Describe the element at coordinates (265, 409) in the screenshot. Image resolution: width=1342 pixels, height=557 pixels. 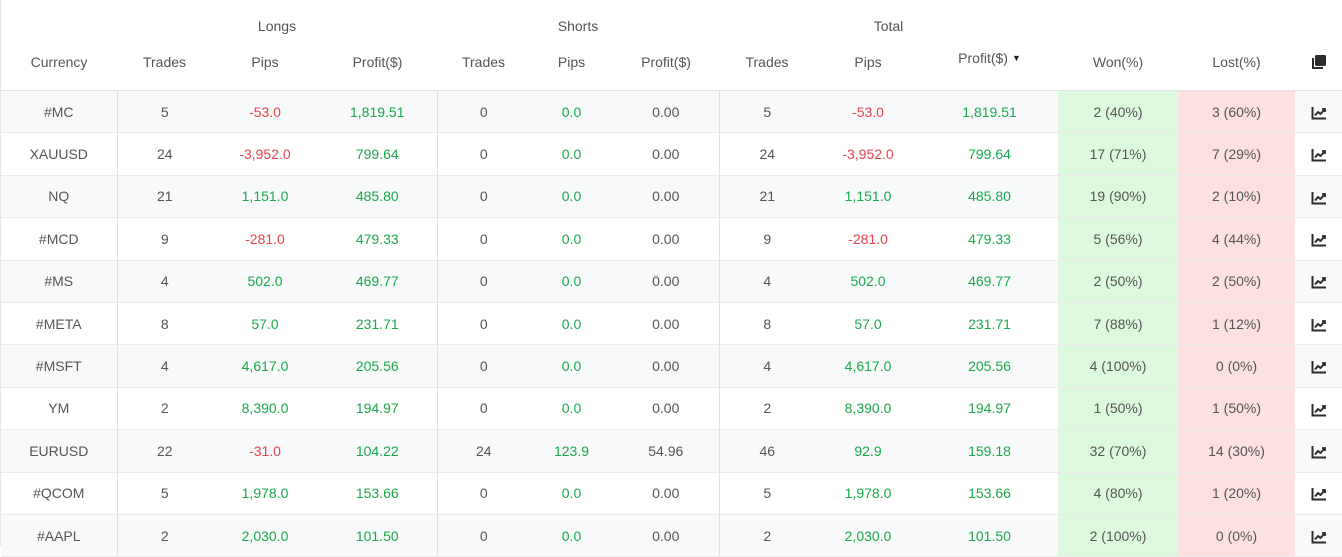
I see `longs-pips-cell: 8,390.0` at that location.